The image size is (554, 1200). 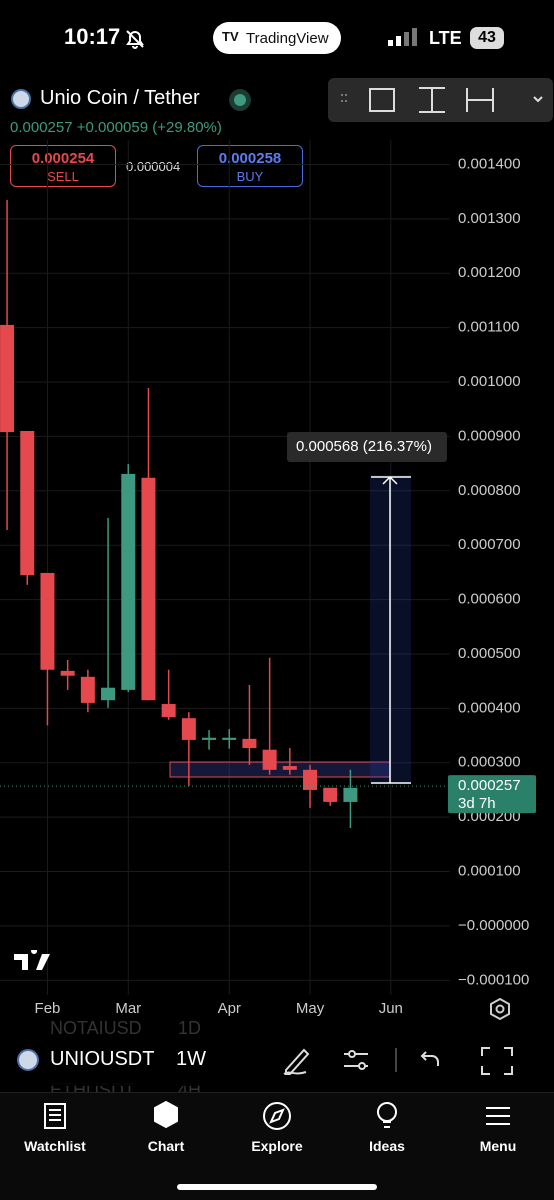 I want to click on x-tick-label: Apr, so click(x=229, y=1008).